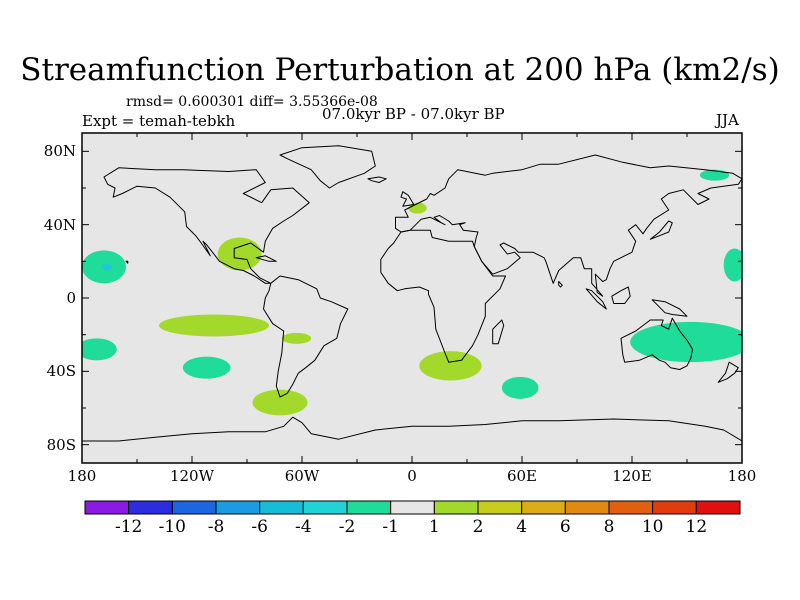  I want to click on anomaly-southwest-pacific-negative, so click(99, 349).